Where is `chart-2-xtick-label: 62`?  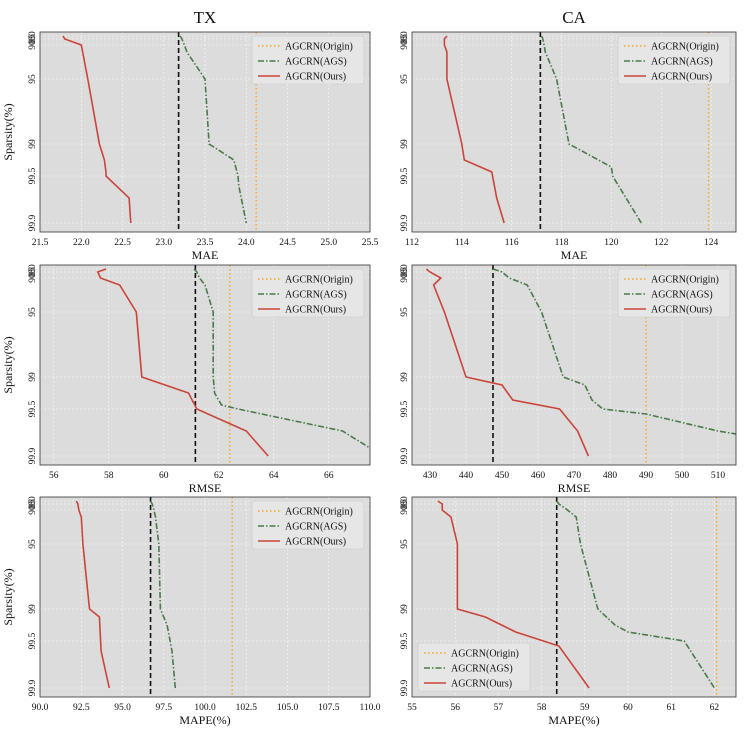 chart-2-xtick-label: 62 is located at coordinates (219, 476).